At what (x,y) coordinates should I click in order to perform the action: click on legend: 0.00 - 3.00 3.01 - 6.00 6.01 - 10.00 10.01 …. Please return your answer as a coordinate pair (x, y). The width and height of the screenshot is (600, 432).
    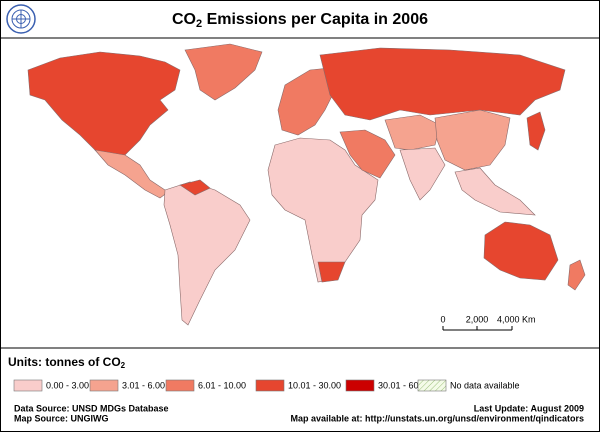
    Looking at the image, I should click on (266, 385).